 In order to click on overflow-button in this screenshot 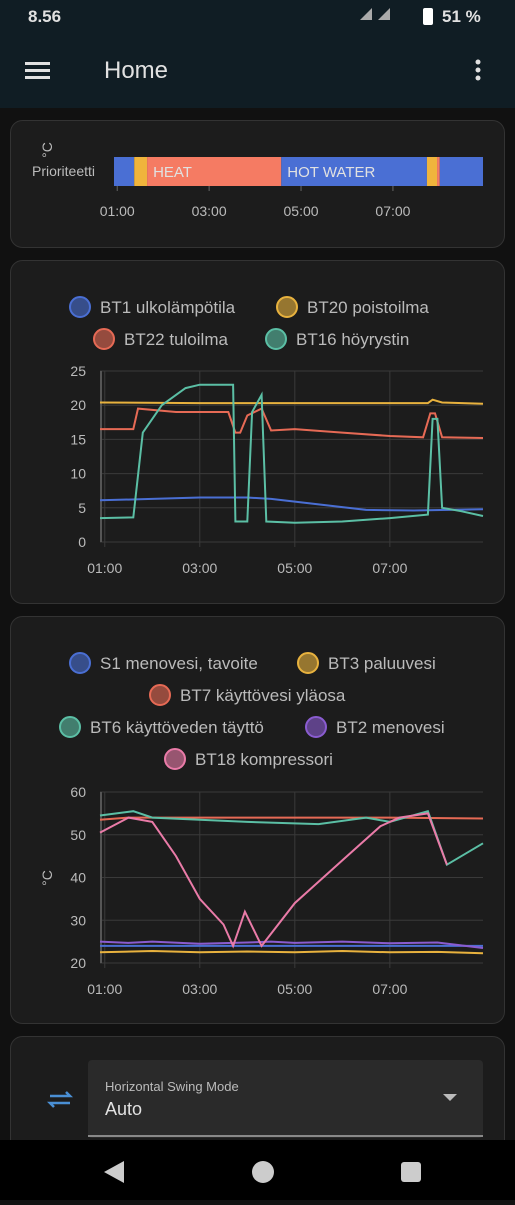, I will do `click(478, 70)`.